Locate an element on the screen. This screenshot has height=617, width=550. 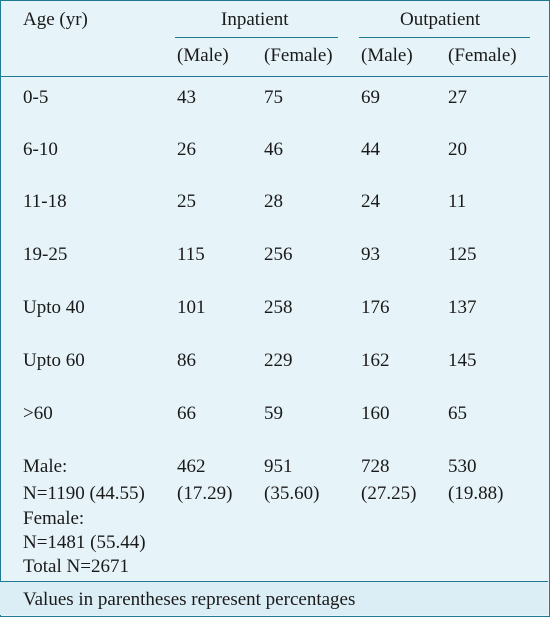
summary-in-female: 951 is located at coordinates (278, 466).